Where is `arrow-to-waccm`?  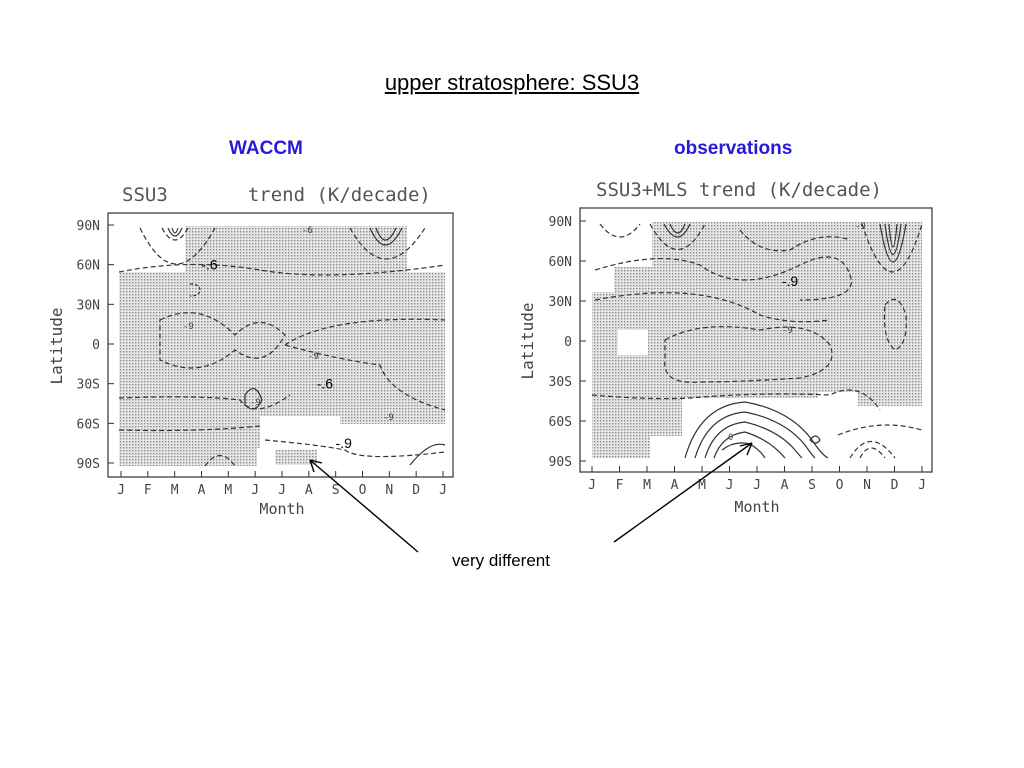
arrow-to-waccm is located at coordinates (364, 506).